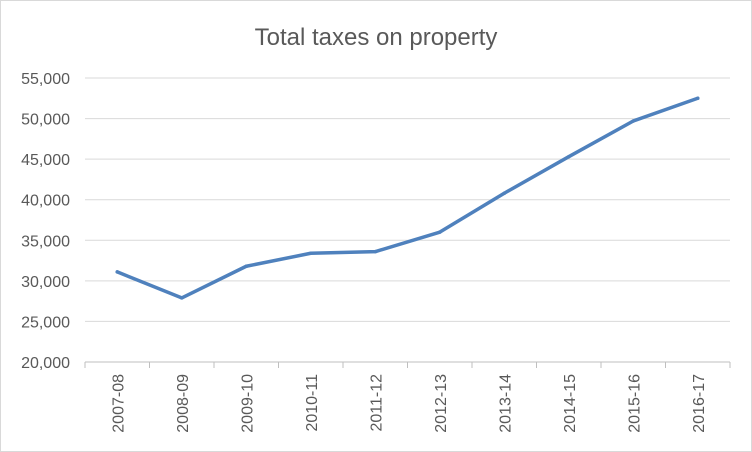  I want to click on y-tick-label: 25,000, so click(45, 322).